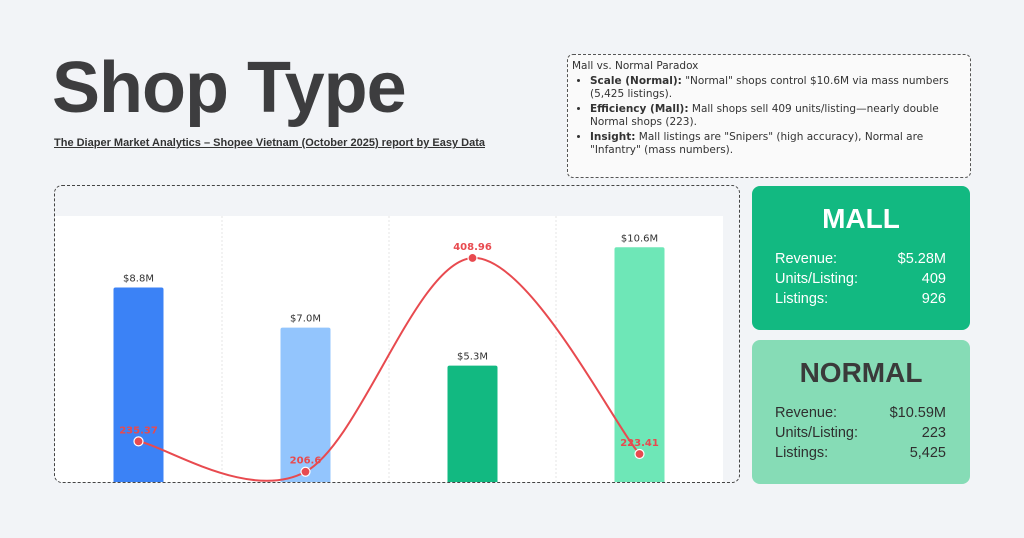 This screenshot has height=538, width=1024. I want to click on row-value: 409, so click(933, 279).